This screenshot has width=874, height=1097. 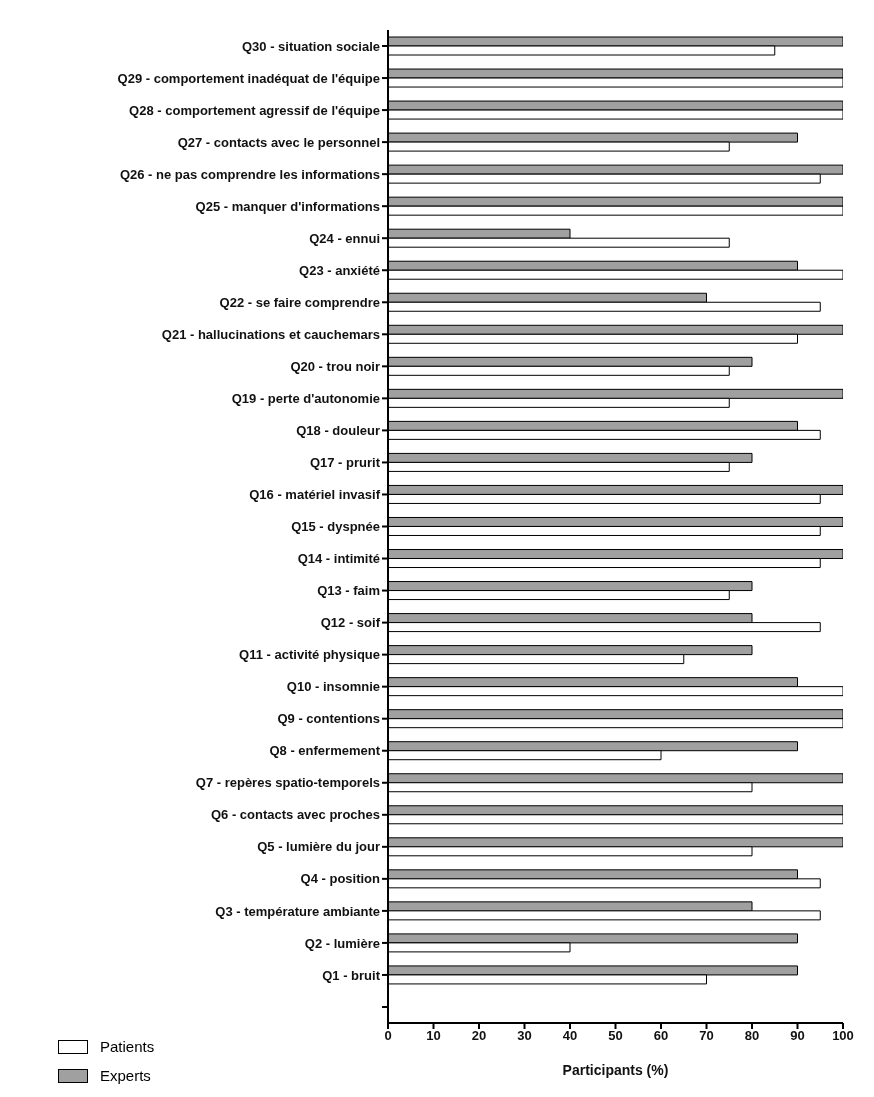 I want to click on y-tick-label: Q30 - situation sociale, so click(x=311, y=46).